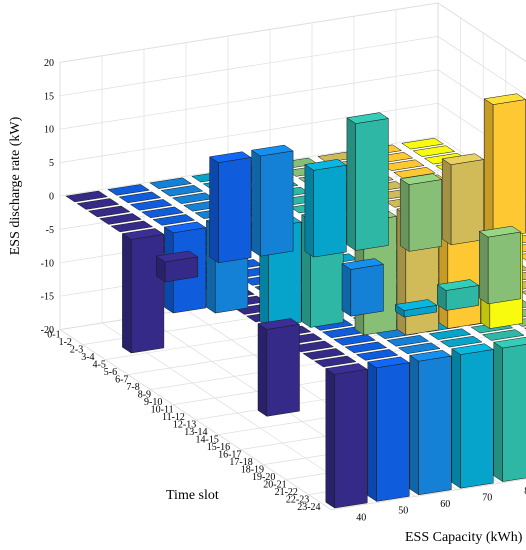 The height and width of the screenshot is (550, 526). Describe the element at coordinates (47, 330) in the screenshot. I see `z-tick-label: -20` at that location.